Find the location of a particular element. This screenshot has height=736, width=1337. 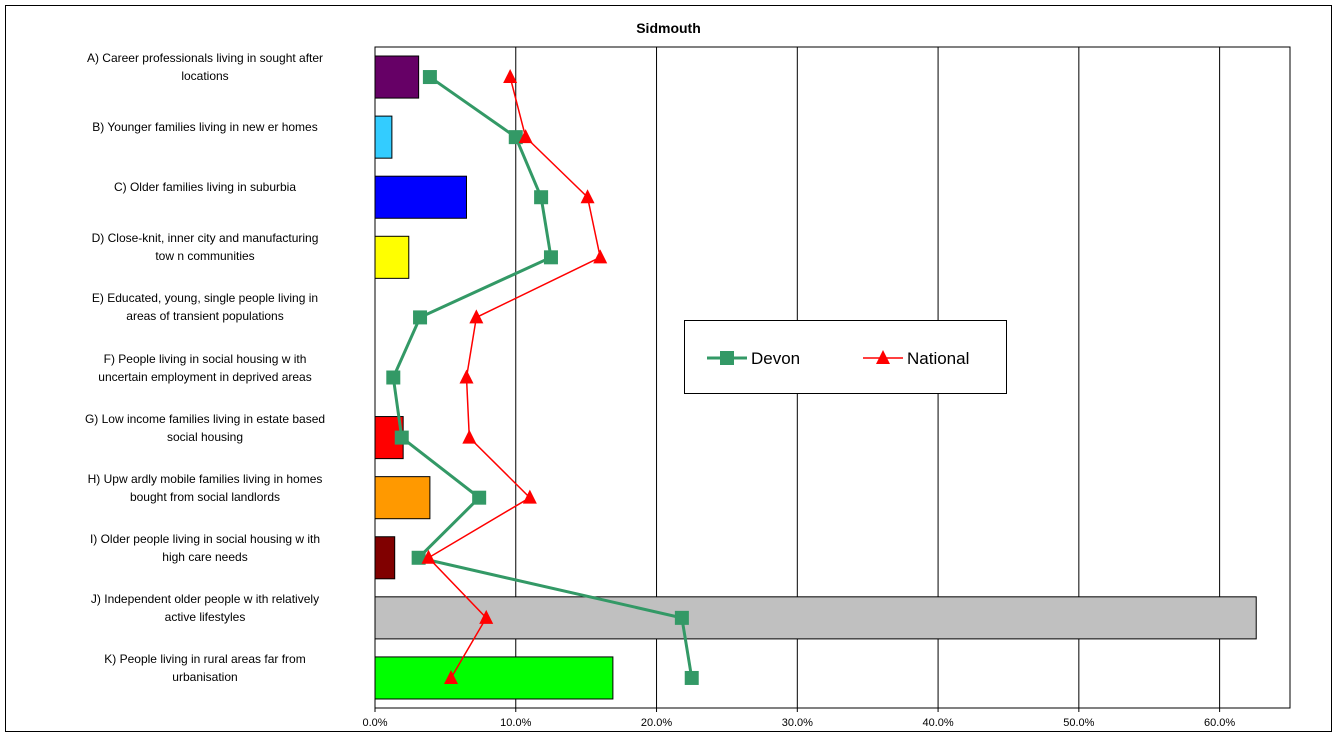

legend: Devon National is located at coordinates (845, 357).